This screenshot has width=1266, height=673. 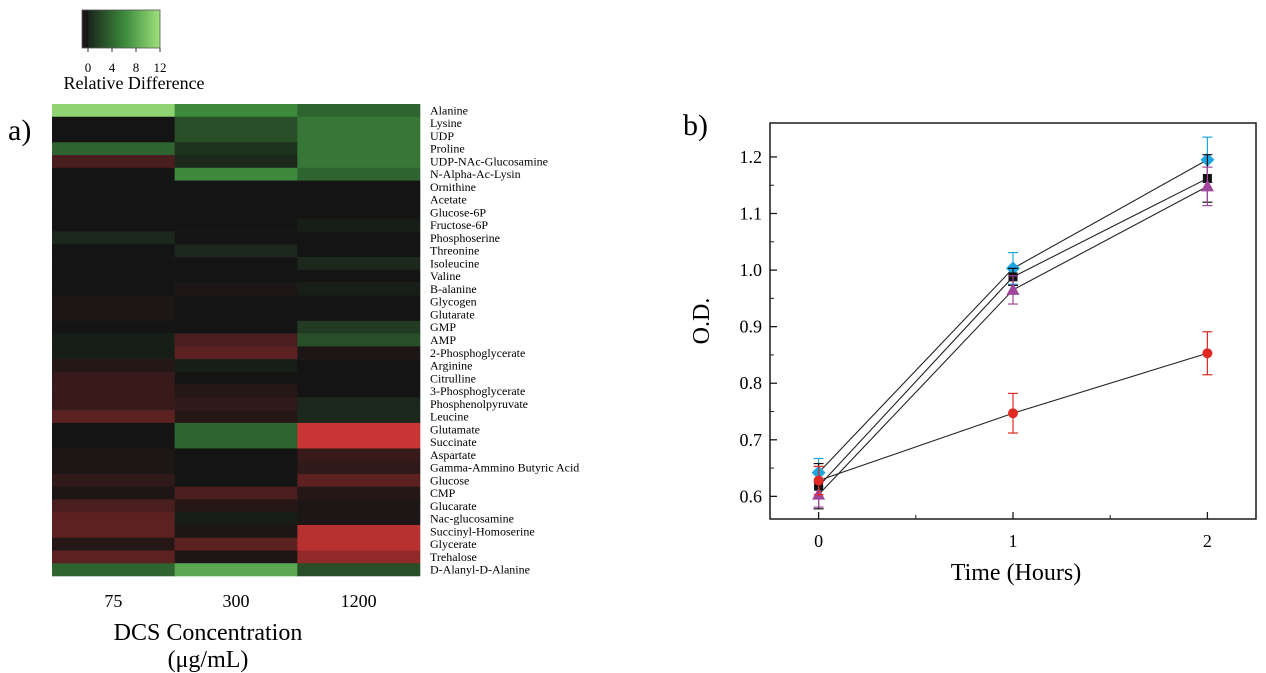 What do you see at coordinates (453, 289) in the screenshot?
I see `heatmap-row-label: B-alanine` at bounding box center [453, 289].